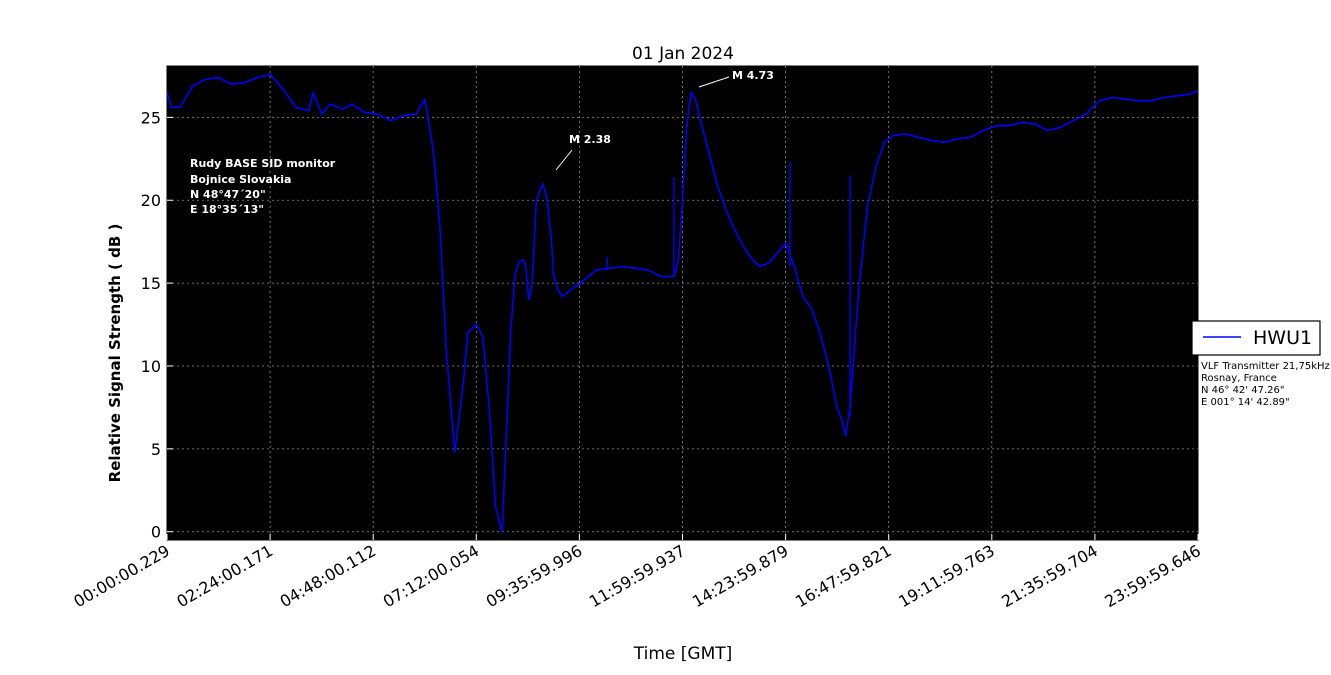 This screenshot has width=1331, height=675. What do you see at coordinates (740, 576) in the screenshot?
I see `x-tick-label: 14:23:59.879` at bounding box center [740, 576].